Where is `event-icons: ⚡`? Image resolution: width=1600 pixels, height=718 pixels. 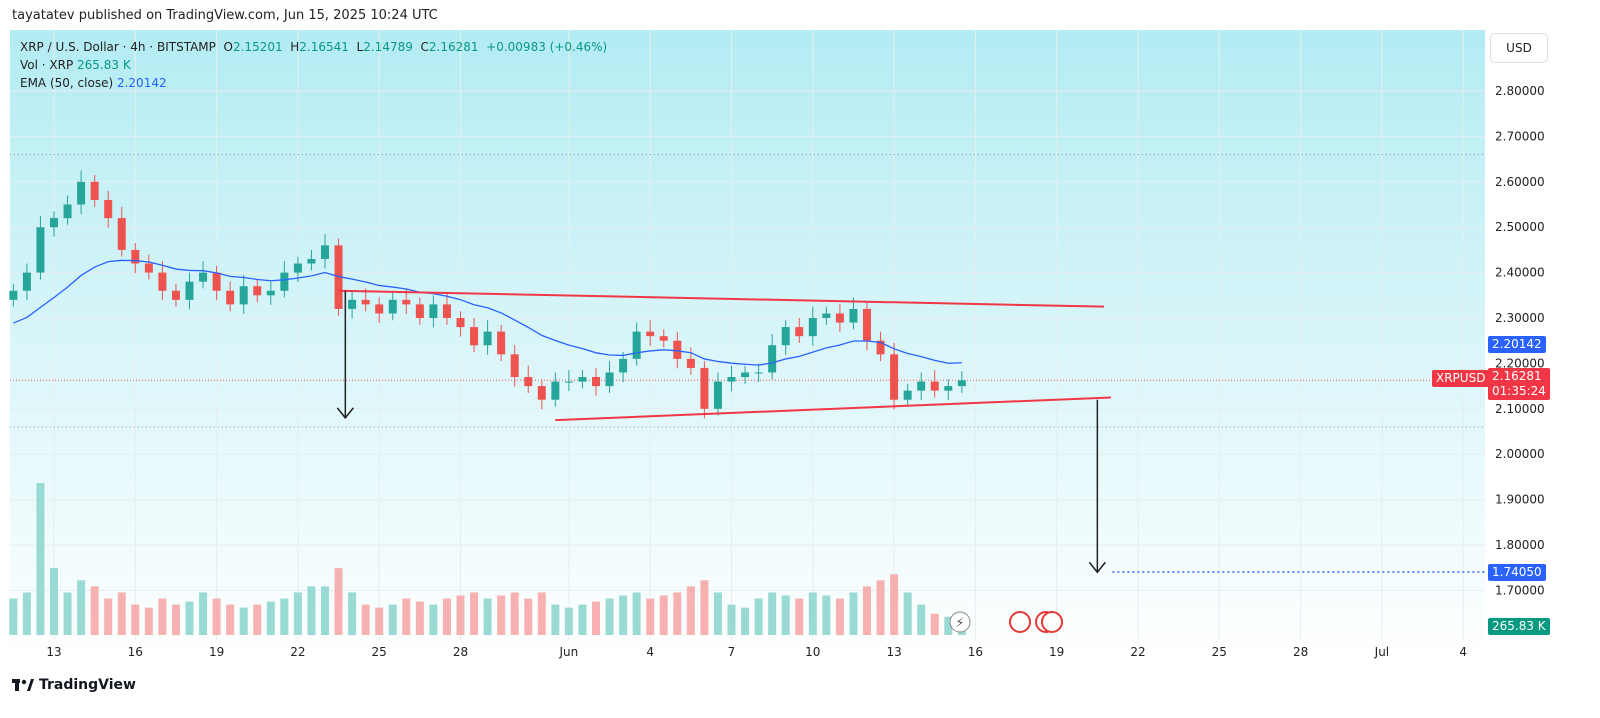
event-icons: ⚡ is located at coordinates (1006, 622).